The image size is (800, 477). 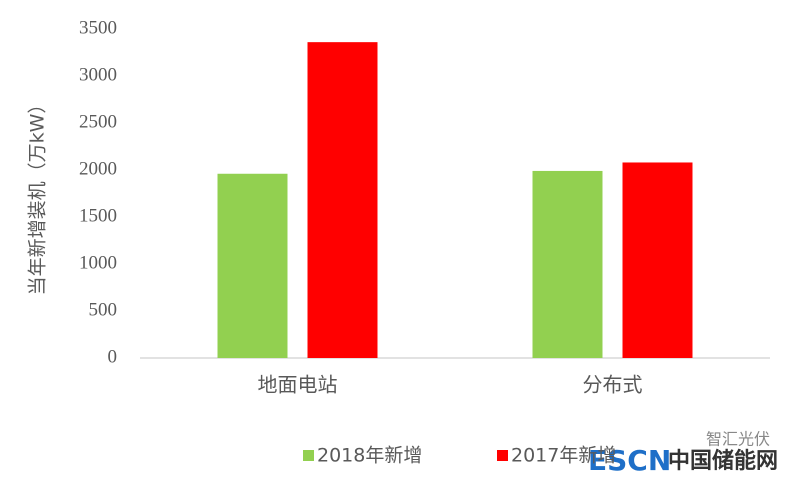 I want to click on watermark-account: 智汇光伏, so click(x=738, y=439).